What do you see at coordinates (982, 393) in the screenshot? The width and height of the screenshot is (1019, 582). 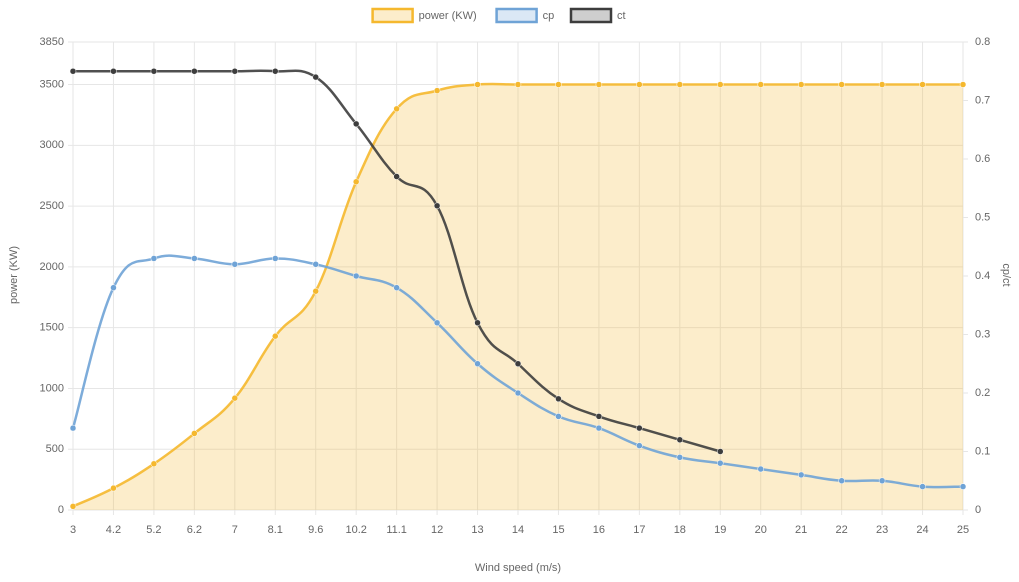 I see `y2-tick-label: 0.2` at bounding box center [982, 393].